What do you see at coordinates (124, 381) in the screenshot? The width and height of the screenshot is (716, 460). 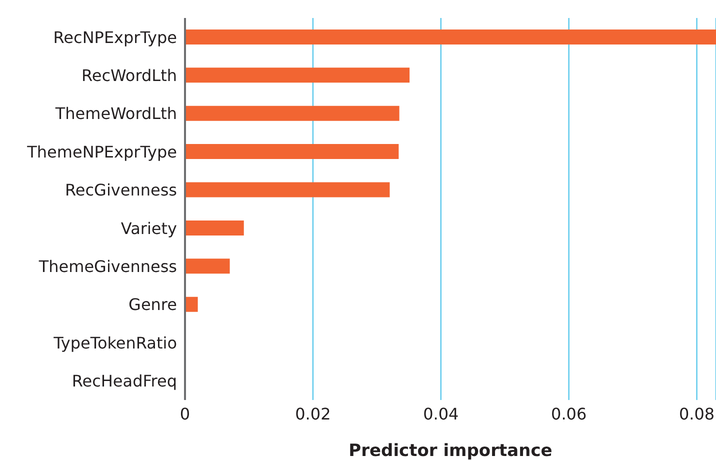 I see `y-tick-label: RecHeadFreq` at bounding box center [124, 381].